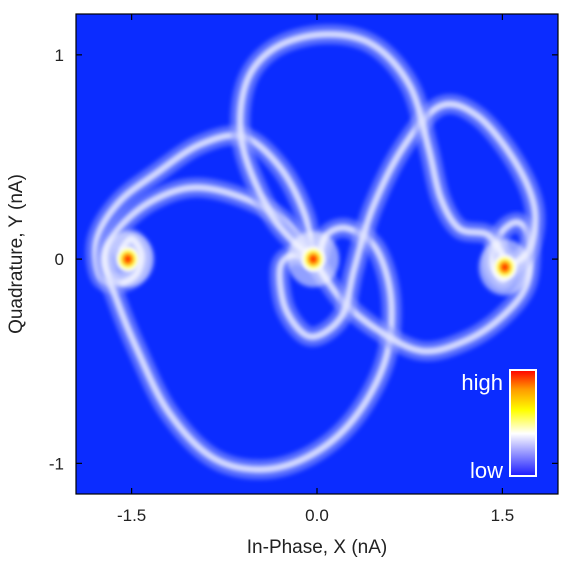 The width and height of the screenshot is (580, 563). What do you see at coordinates (523, 423) in the screenshot?
I see `colorbar-gradient` at bounding box center [523, 423].